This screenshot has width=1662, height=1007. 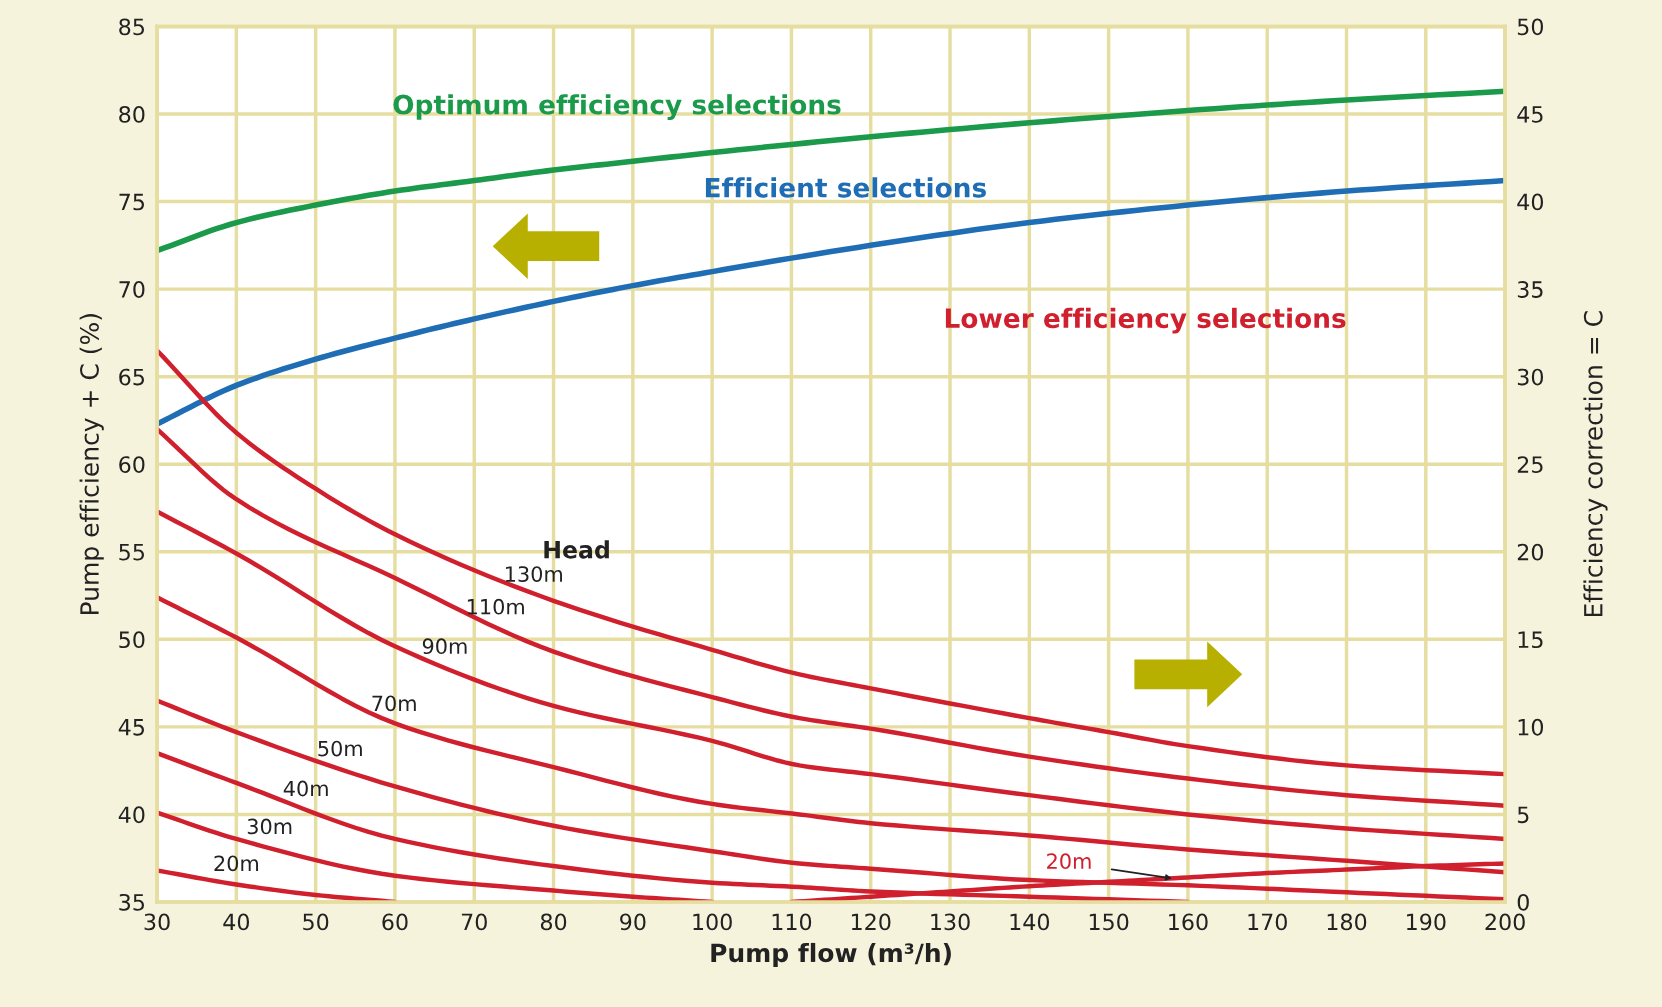 What do you see at coordinates (1530, 377) in the screenshot?
I see `y2-tick-label: 30` at bounding box center [1530, 377].